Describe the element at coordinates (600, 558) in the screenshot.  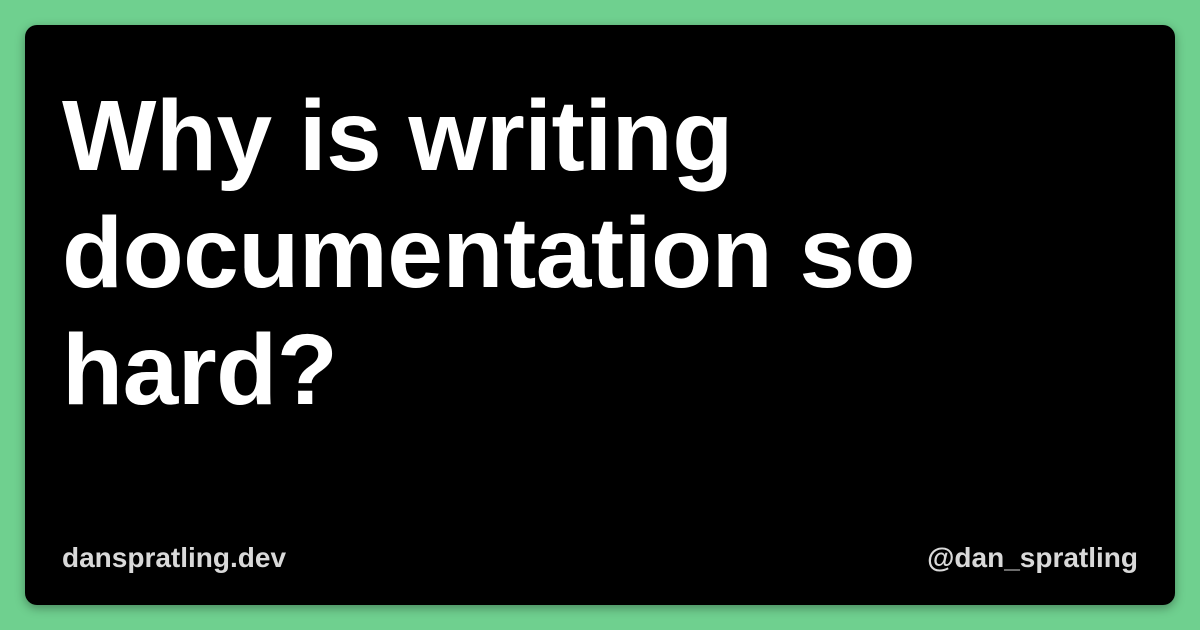
I see `card-footer: danspratling.dev @dan_spratling` at that location.